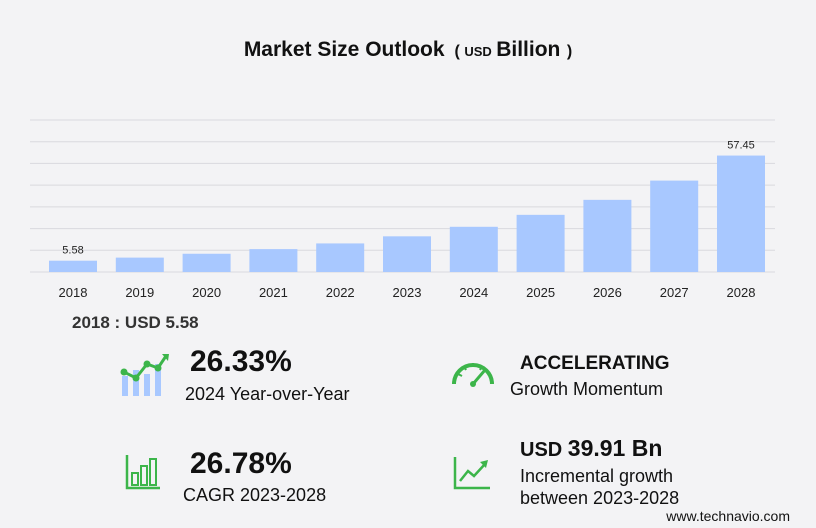  I want to click on bar-chart-icon, so click(142, 472).